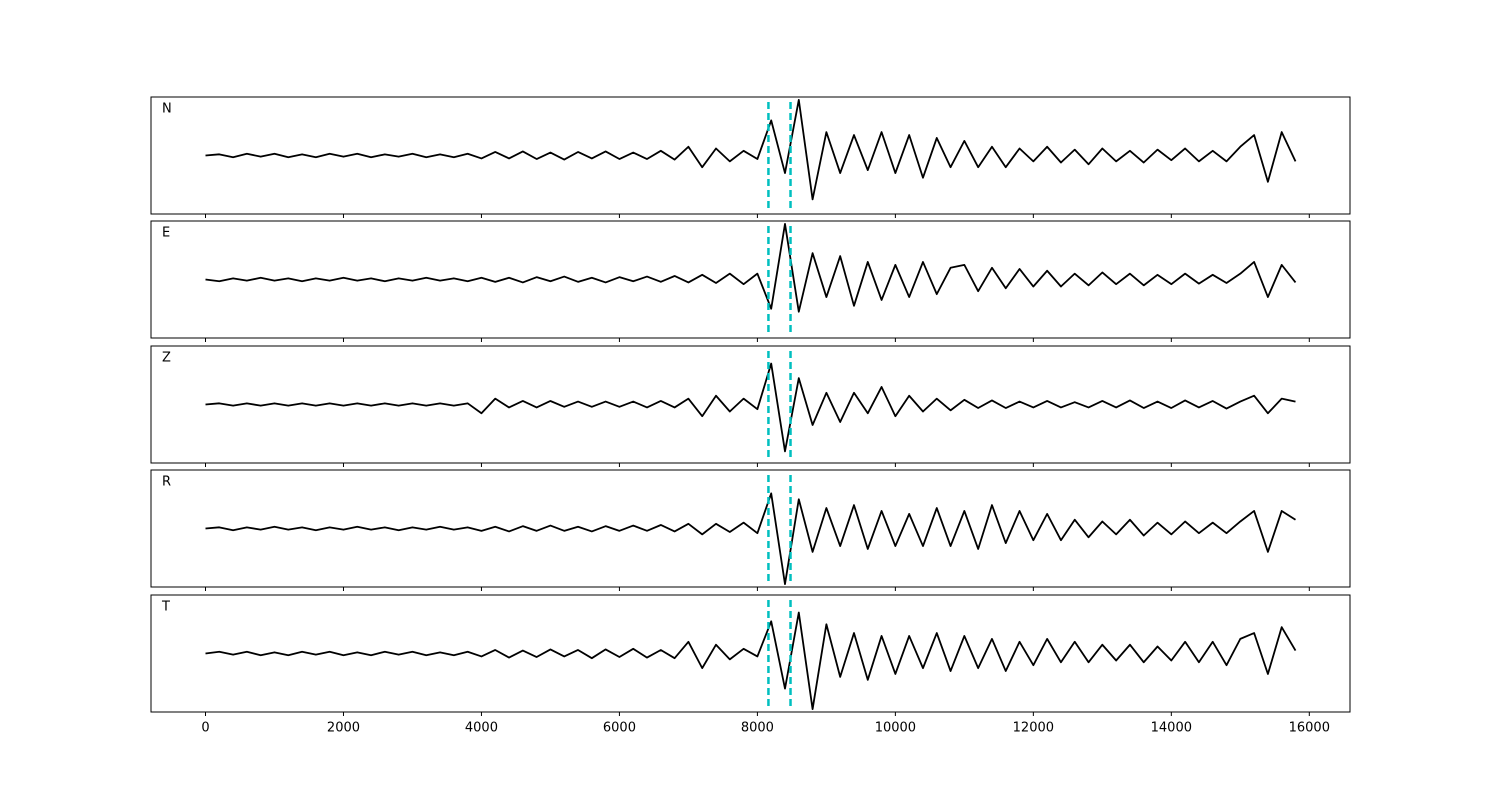 The width and height of the screenshot is (1500, 804). Describe the element at coordinates (165, 607) in the screenshot. I see `panel-label: T` at that location.